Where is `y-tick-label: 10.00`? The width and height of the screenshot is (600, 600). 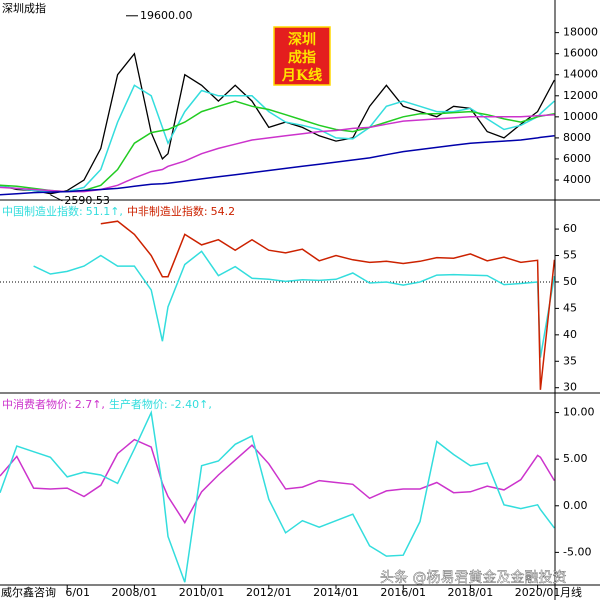 y-tick-label: 10.00 is located at coordinates (579, 412).